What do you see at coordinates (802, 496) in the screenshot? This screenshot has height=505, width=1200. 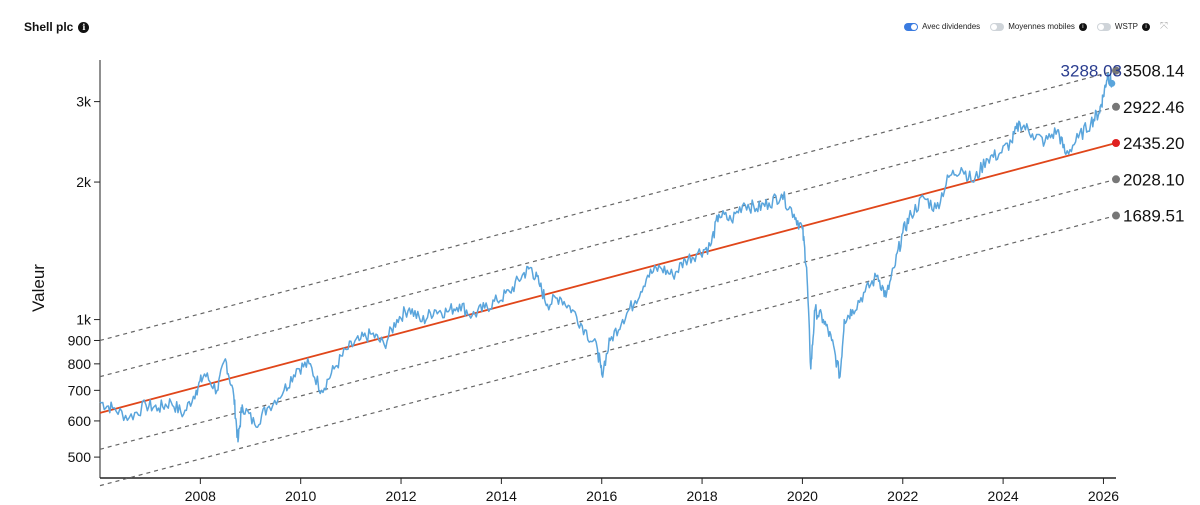 I see `x-tick-label: 2020` at bounding box center [802, 496].